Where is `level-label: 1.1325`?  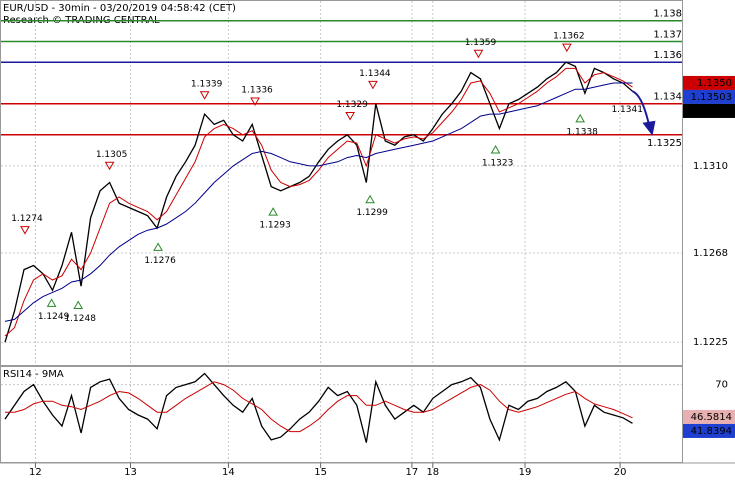
level-label: 1.1325 is located at coordinates (664, 143).